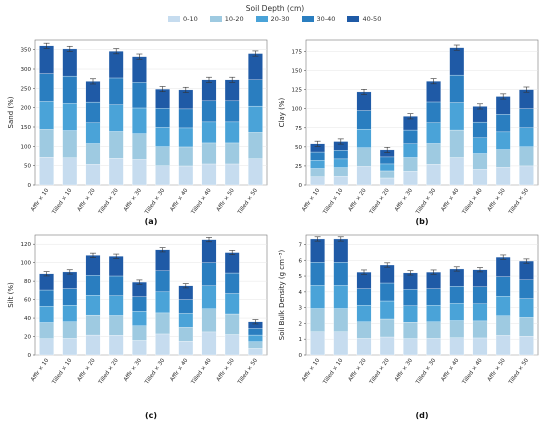  I want to click on legend-item: 40-50, so click(364, 19).